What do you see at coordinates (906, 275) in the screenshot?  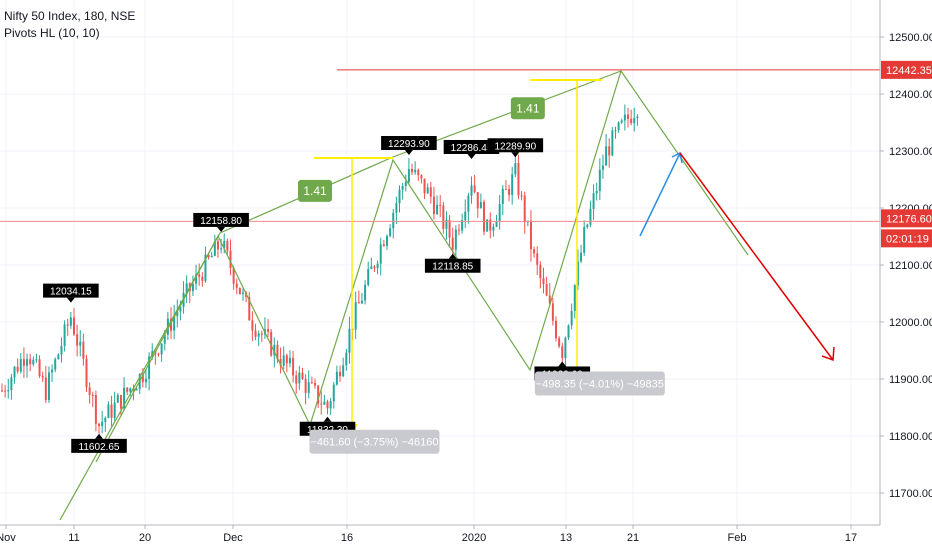 I see `price-axis` at bounding box center [906, 275].